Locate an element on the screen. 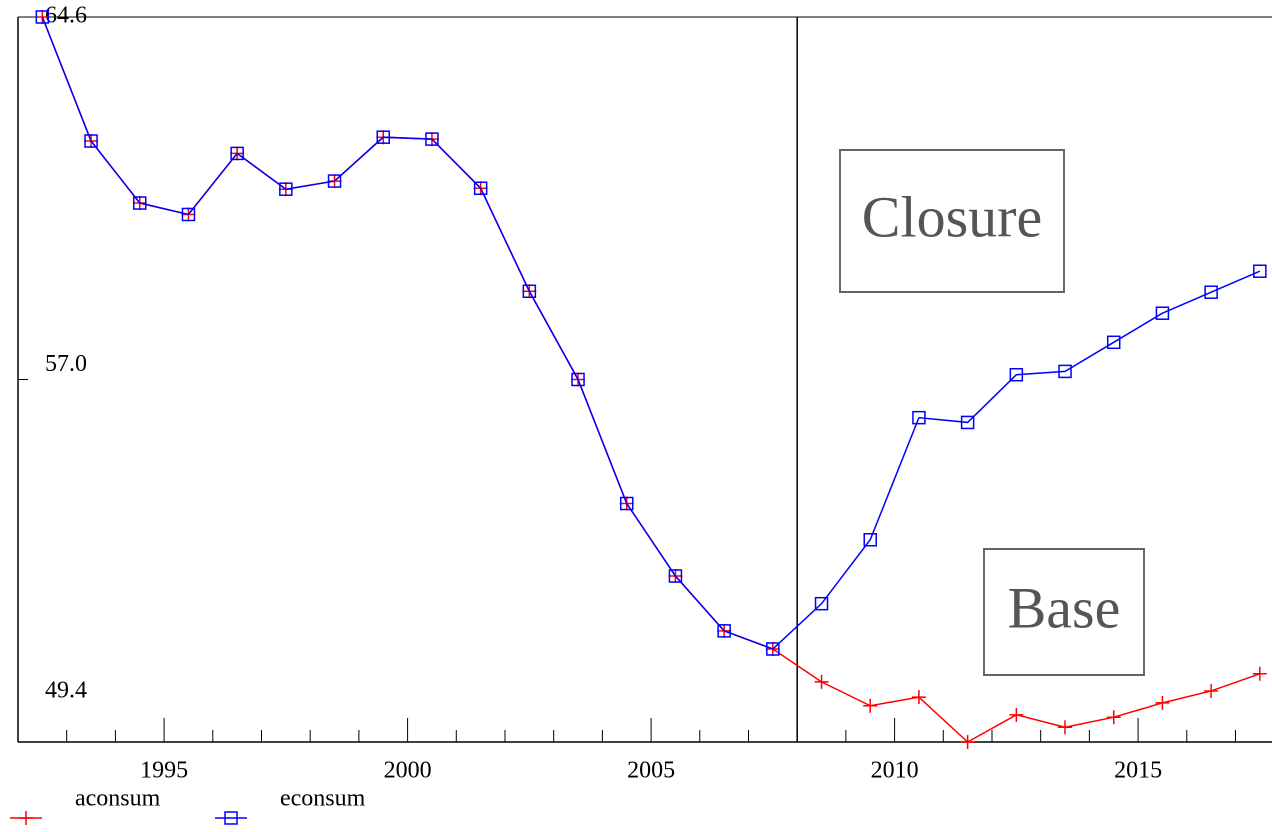 This screenshot has width=1272, height=832. x-tick-label: 1995 is located at coordinates (164, 771).